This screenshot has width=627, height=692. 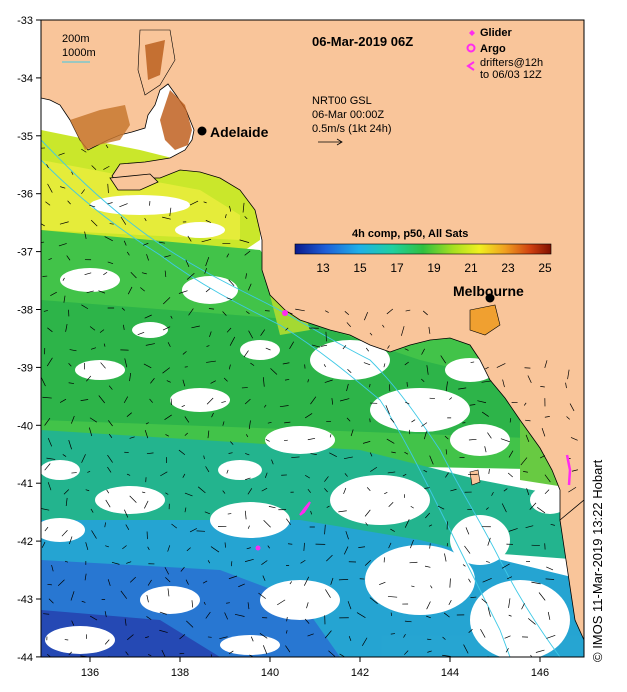 I want to click on glider-track, so click(x=568, y=470).